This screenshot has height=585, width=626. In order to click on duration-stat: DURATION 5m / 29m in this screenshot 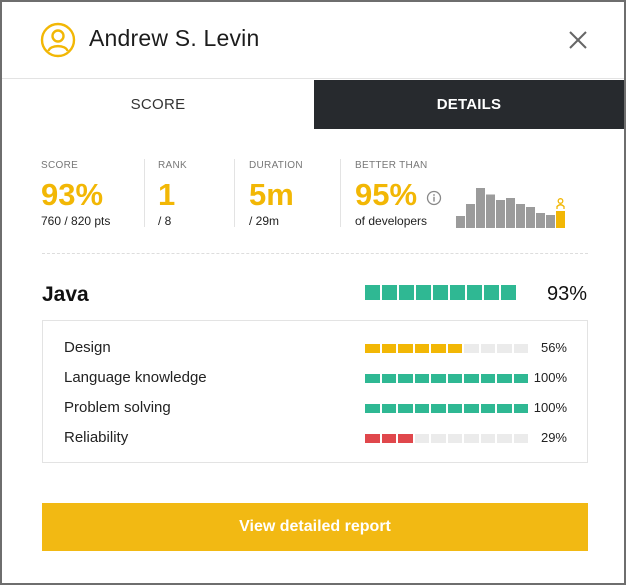, I will do `click(276, 194)`.